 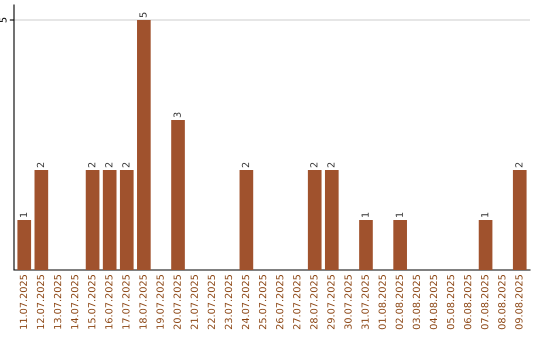 I want to click on x-tick-label: 02.08.2025, so click(x=399, y=302).